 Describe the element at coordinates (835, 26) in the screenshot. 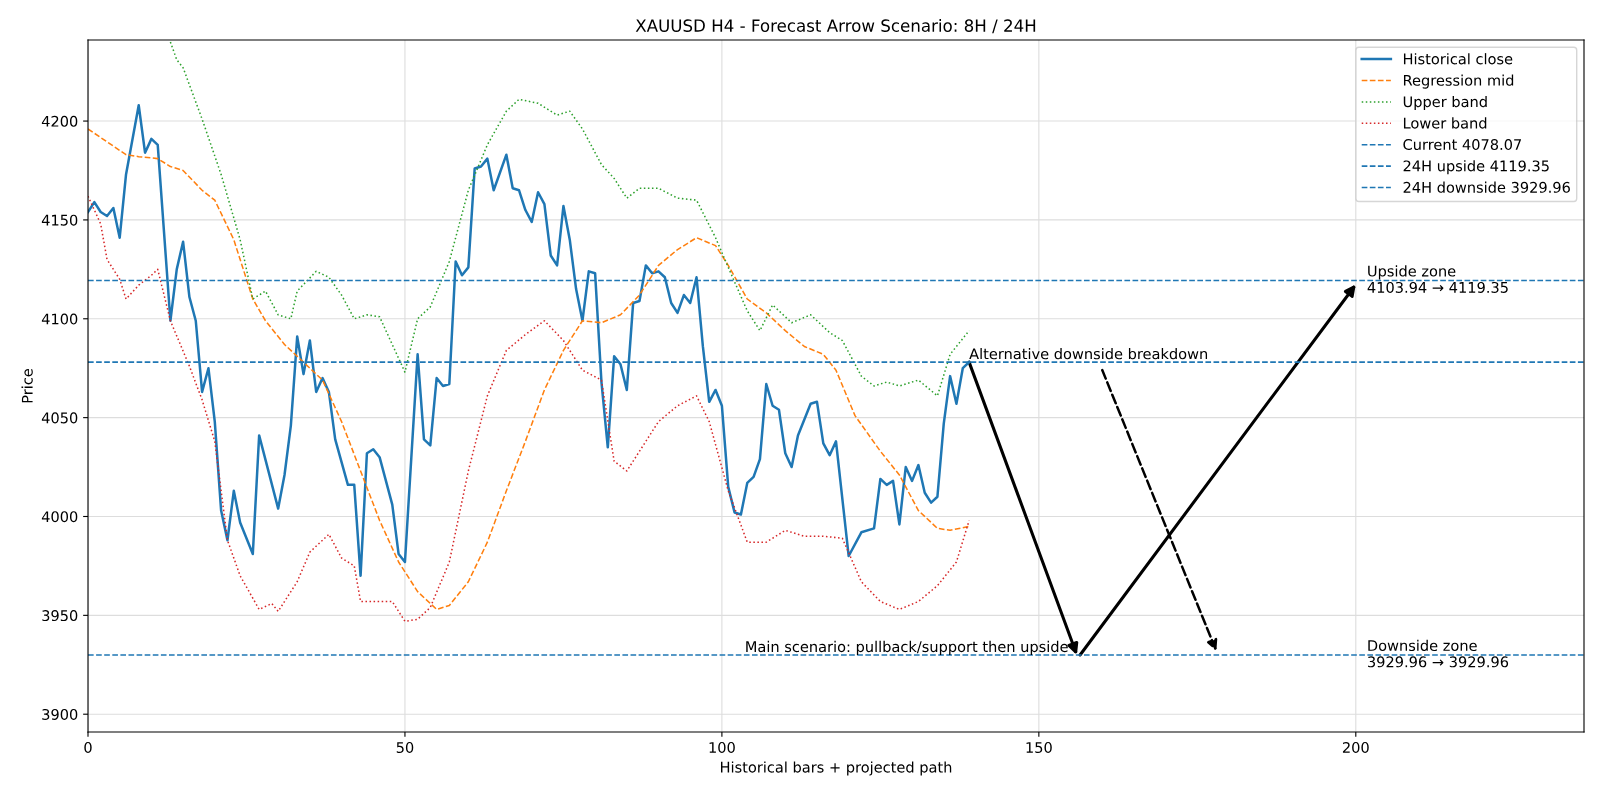

I see `chart-title: XAUUSD H4 - Forecast Arrow Scenario: 8H / 24H` at that location.